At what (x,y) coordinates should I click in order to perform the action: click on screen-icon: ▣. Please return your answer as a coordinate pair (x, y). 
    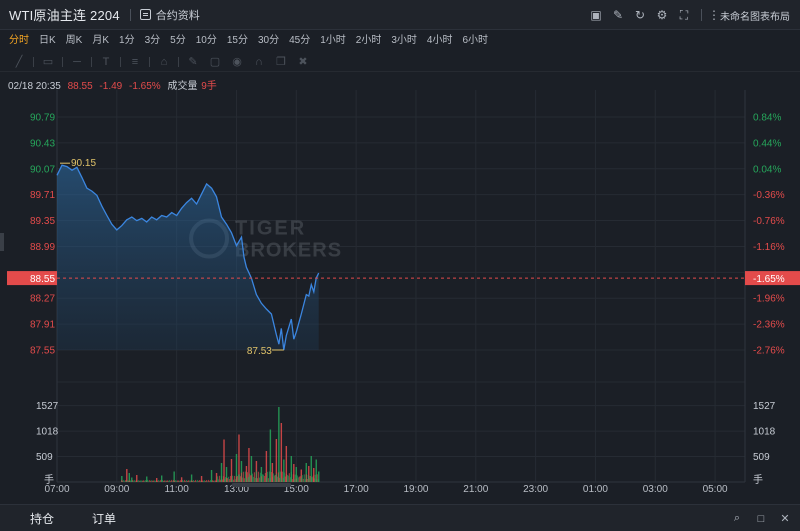
    Looking at the image, I should click on (596, 15).